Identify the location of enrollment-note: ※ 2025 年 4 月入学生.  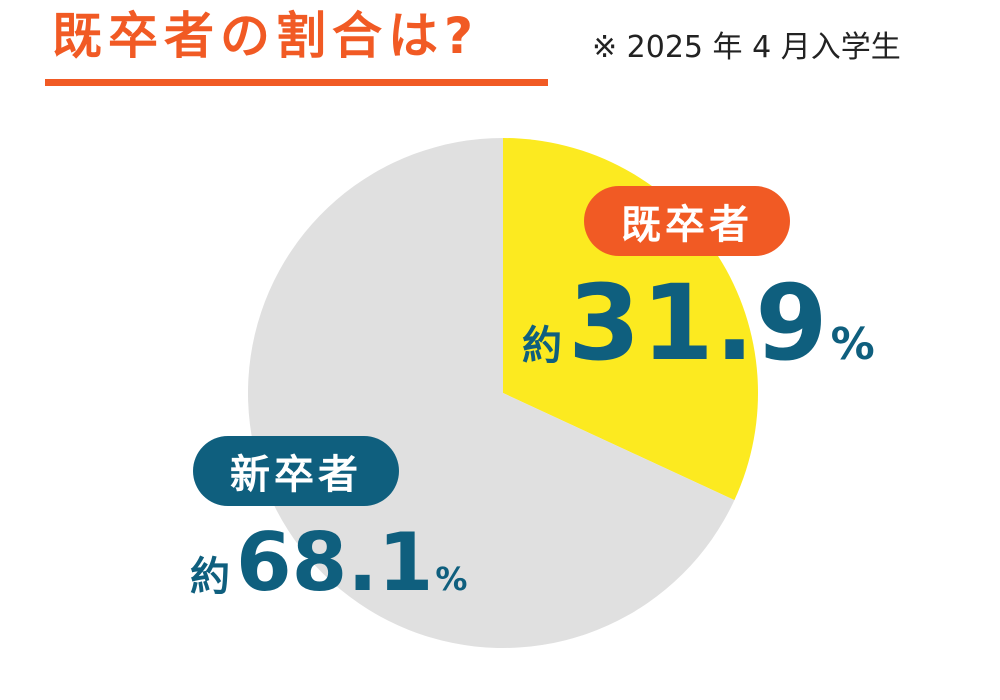
(746, 47).